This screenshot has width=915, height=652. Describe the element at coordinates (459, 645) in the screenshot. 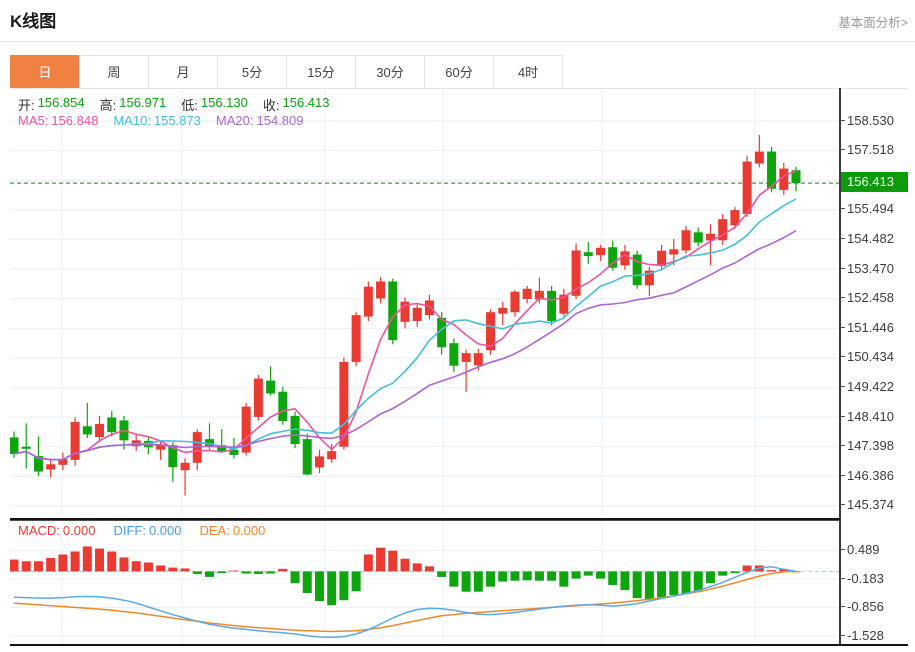

I see `chart-bottom-border` at that location.